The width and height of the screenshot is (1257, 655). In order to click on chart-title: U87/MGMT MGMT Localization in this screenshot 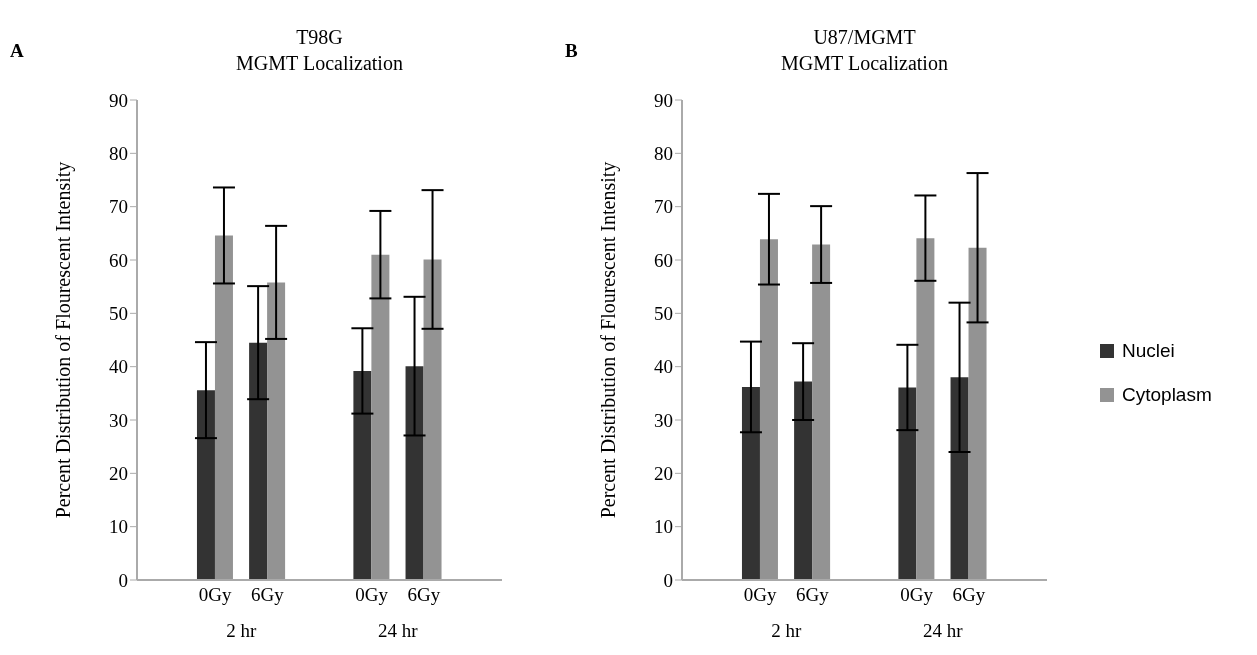, I will do `click(864, 50)`.